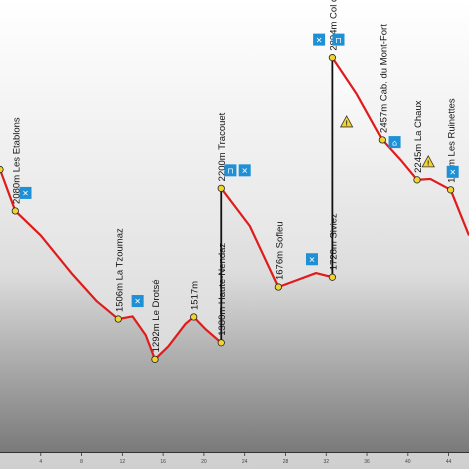  What do you see at coordinates (326, 462) in the screenshot?
I see `x-tick-label: 32` at bounding box center [326, 462].